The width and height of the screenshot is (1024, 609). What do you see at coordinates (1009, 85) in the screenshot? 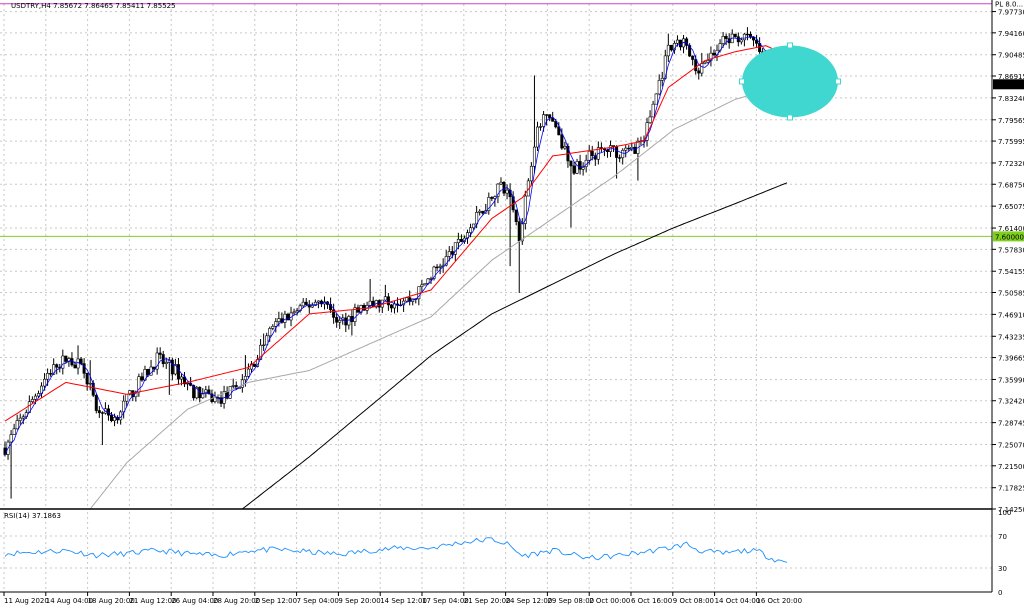
I see `current-price-label: 7.85525` at bounding box center [1009, 85].